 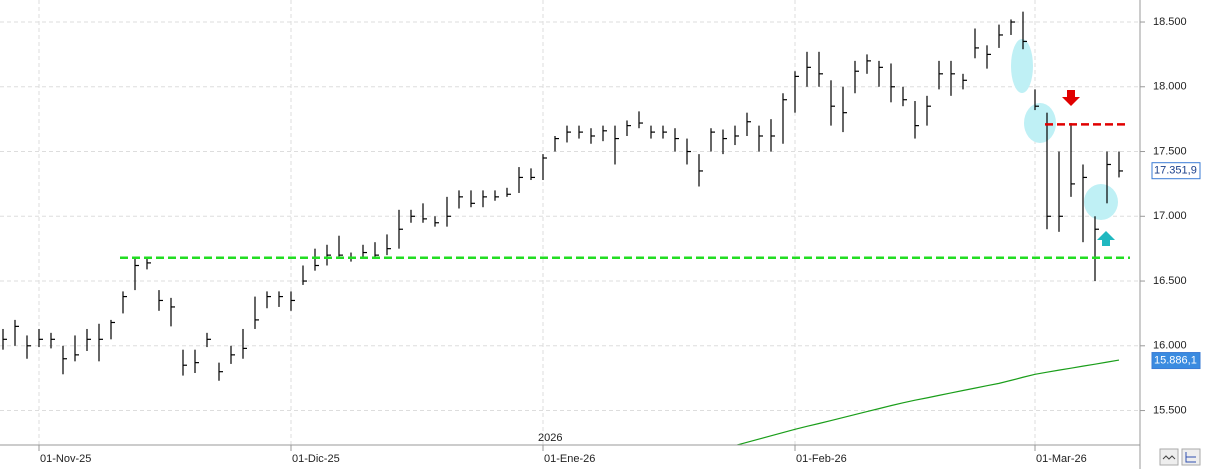 What do you see at coordinates (1064, 142) in the screenshot?
I see `annotations` at bounding box center [1064, 142].